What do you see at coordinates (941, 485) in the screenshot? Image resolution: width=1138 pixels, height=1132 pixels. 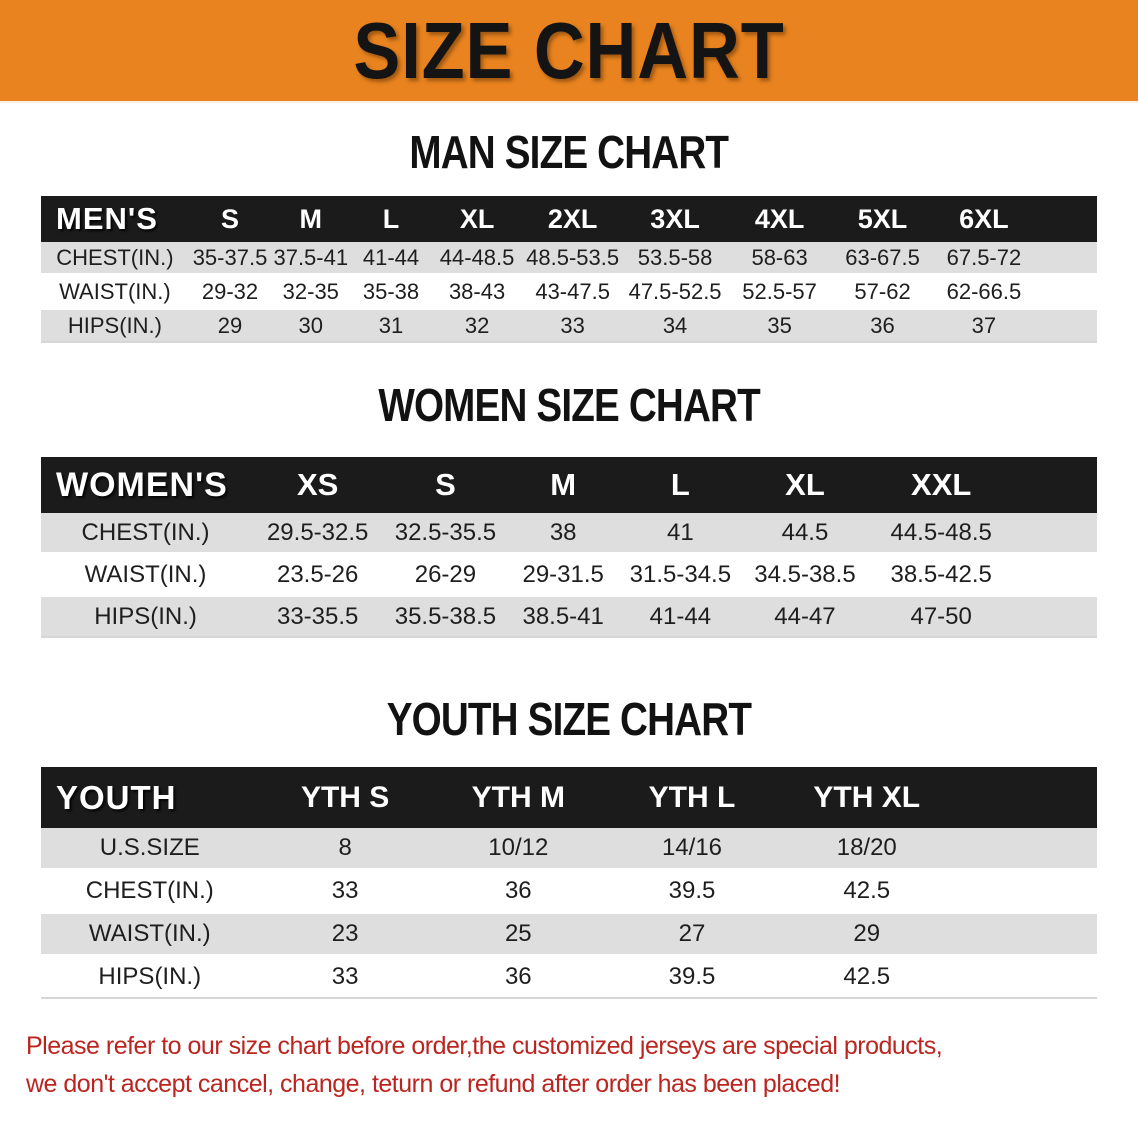 I see `col-header: XXL` at bounding box center [941, 485].